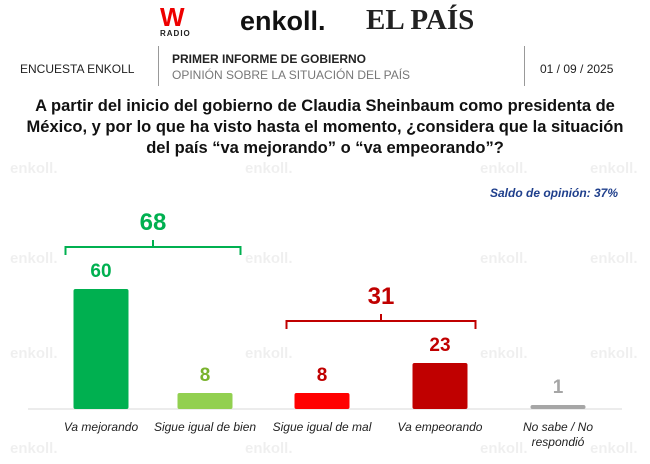  What do you see at coordinates (558, 387) in the screenshot?
I see `data-label: 1` at bounding box center [558, 387].